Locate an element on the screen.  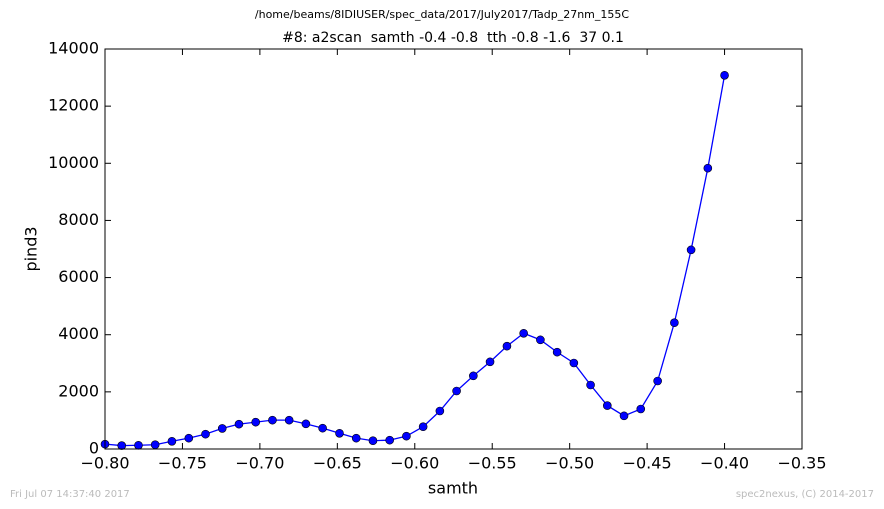
y-axis-label: pind3 is located at coordinates (31, 248).